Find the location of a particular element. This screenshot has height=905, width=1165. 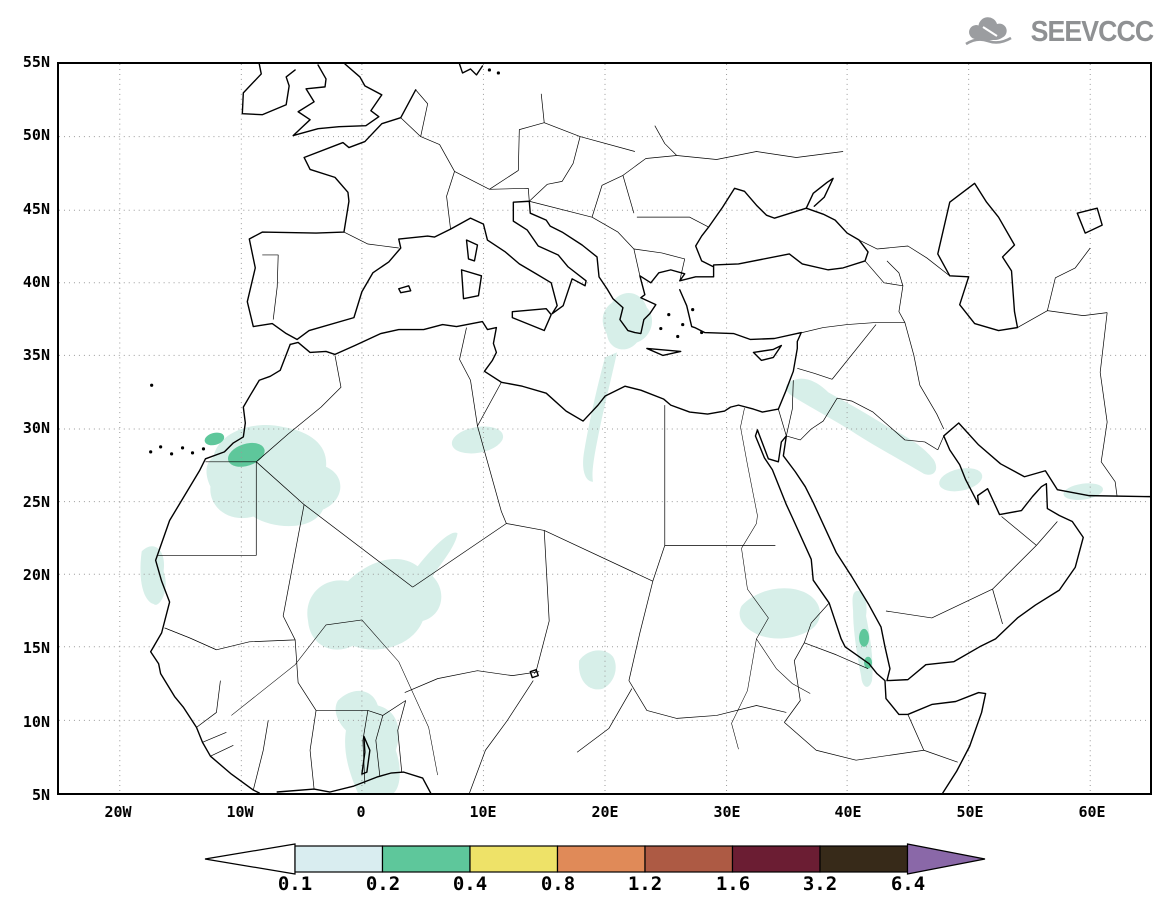

lat-tick-label: 30N is located at coordinates (36, 428).